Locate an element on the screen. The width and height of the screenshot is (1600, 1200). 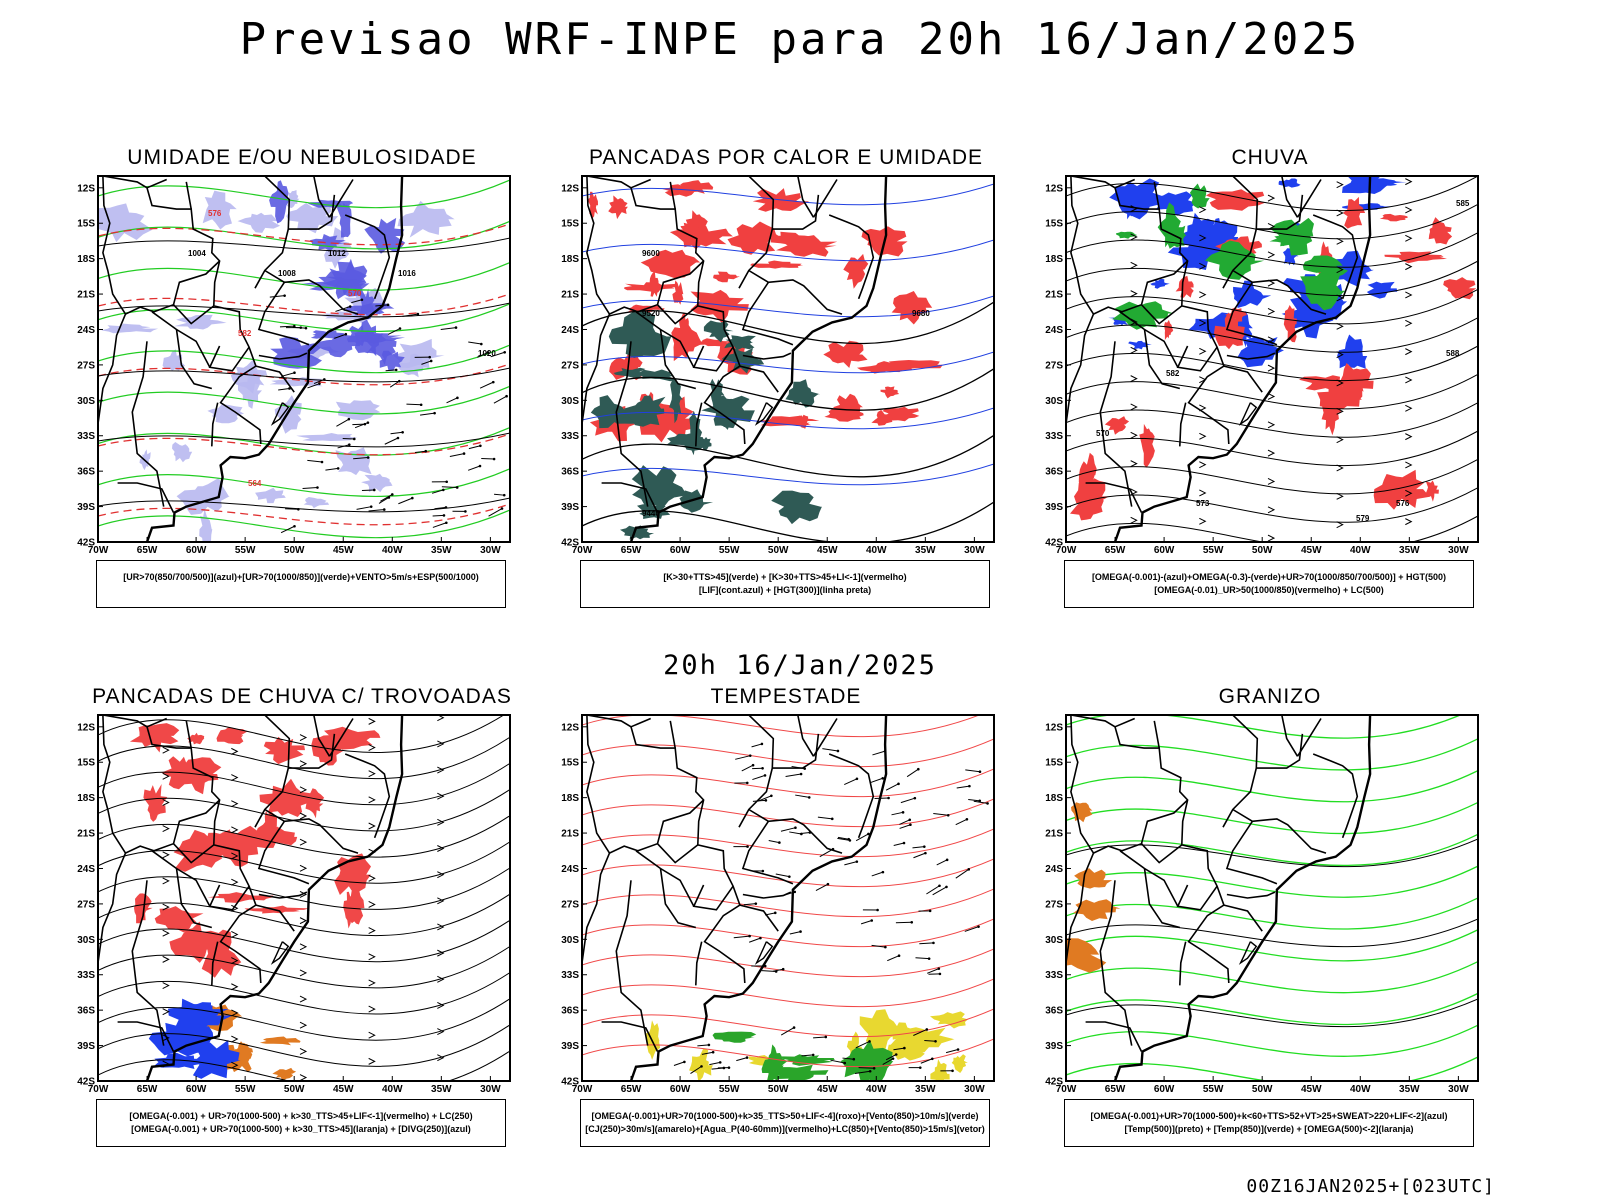
pressure-contour is located at coordinates (304, 440).